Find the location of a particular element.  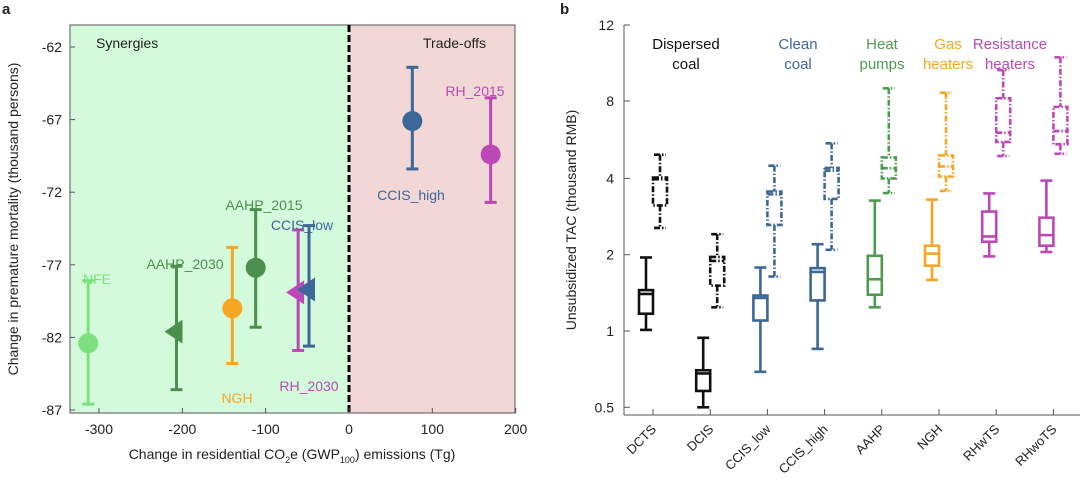

x-tick-label: -300 is located at coordinates (99, 429).